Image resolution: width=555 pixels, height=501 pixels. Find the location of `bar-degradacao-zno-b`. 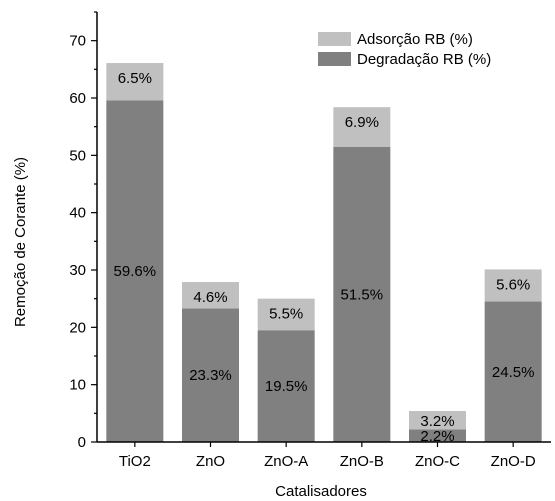

bar-degradacao-zno-b is located at coordinates (362, 294).